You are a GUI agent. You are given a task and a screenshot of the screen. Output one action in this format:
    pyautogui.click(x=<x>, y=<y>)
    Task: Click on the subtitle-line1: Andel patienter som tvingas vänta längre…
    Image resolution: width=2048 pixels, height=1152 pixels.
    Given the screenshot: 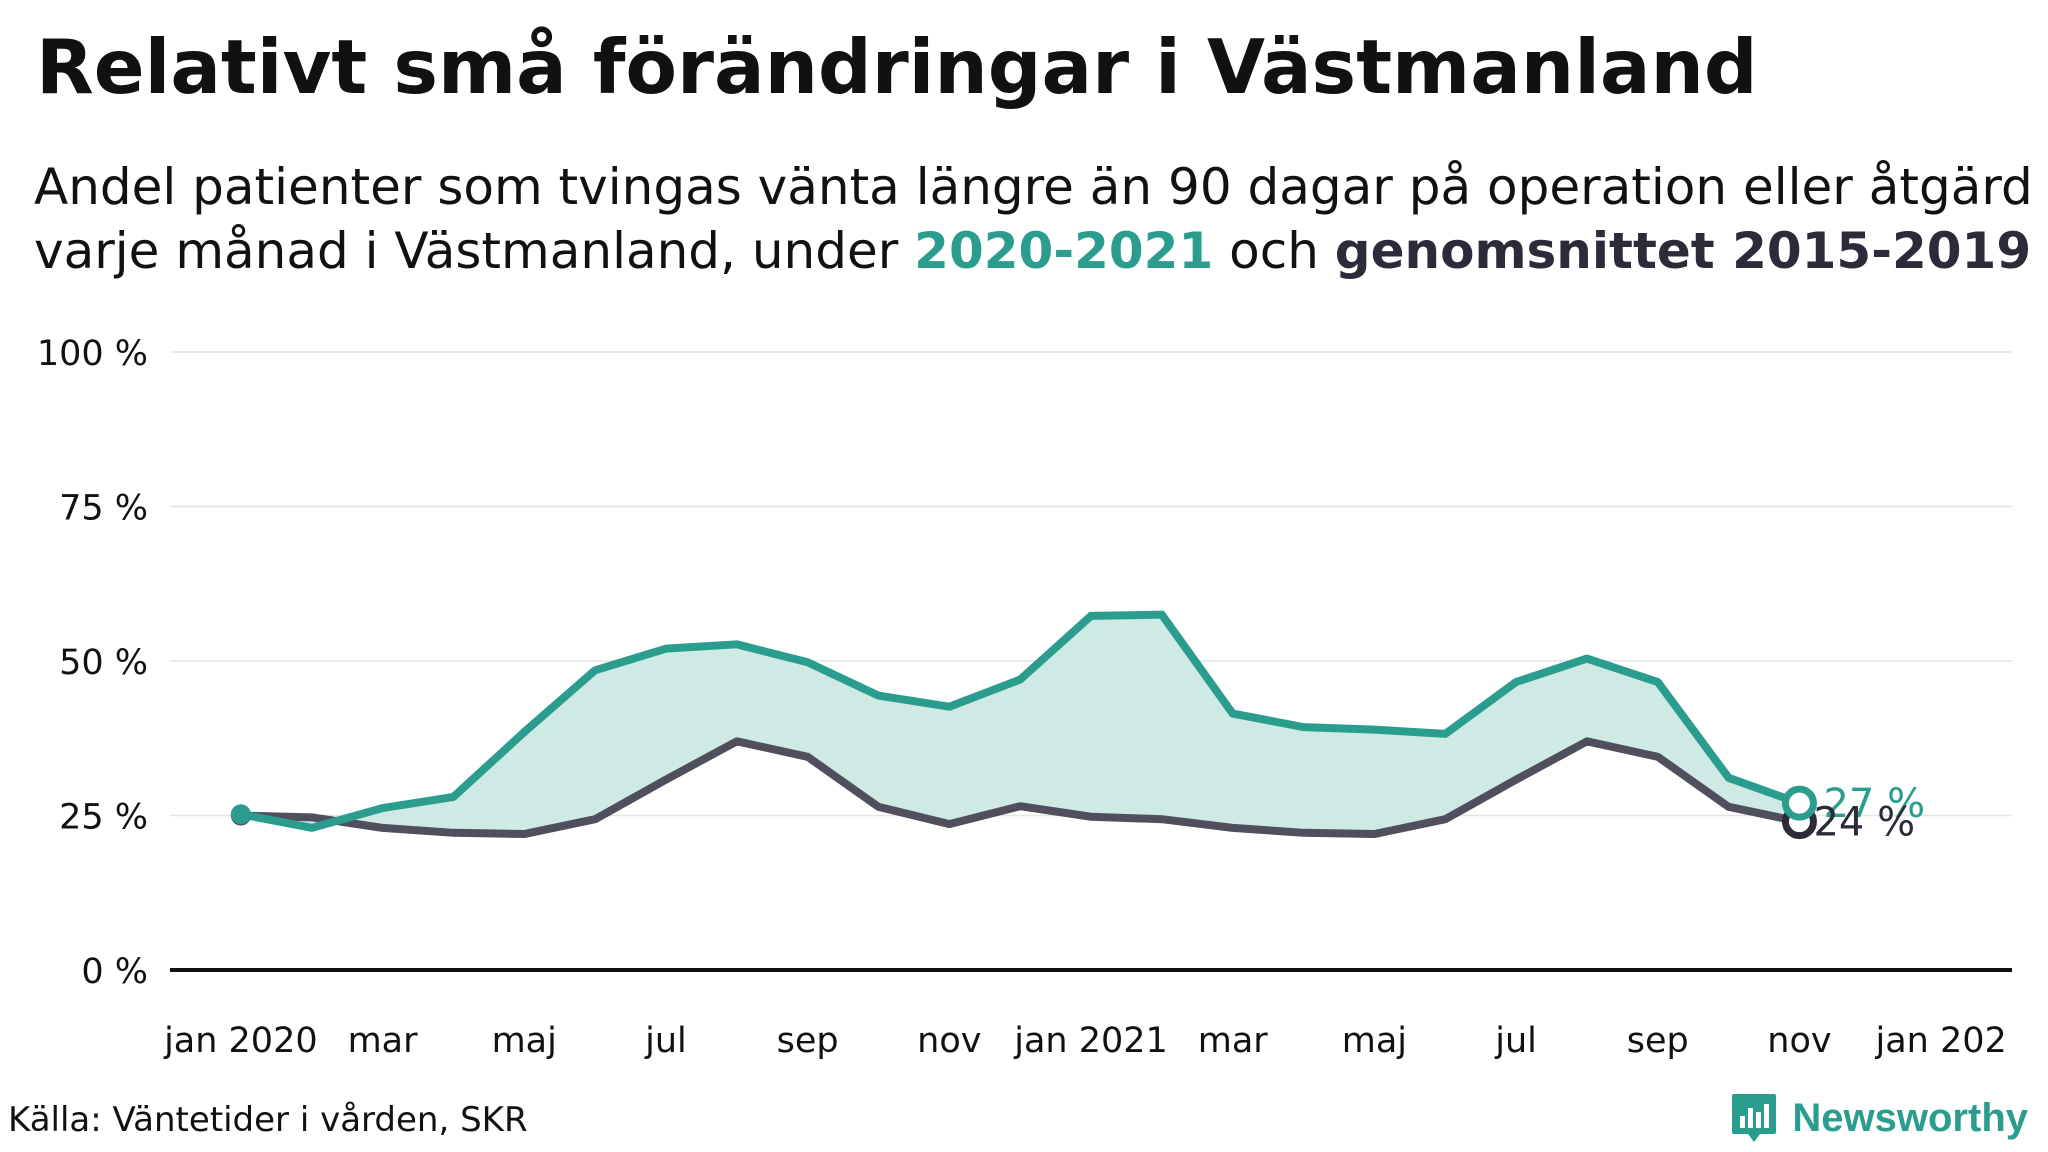 What is the action you would take?
    pyautogui.click(x=1033, y=187)
    